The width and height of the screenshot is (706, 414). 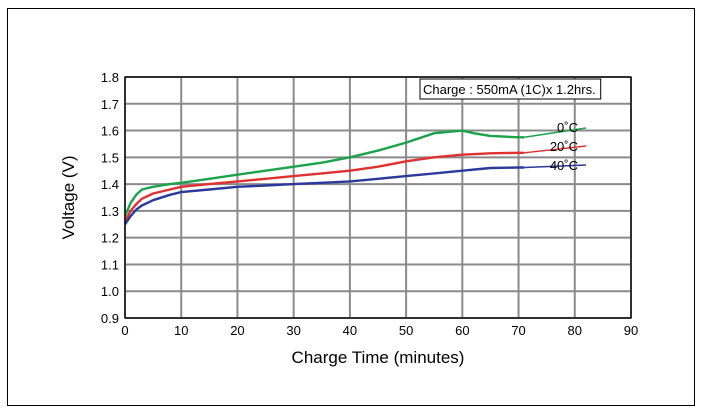 What do you see at coordinates (631, 330) in the screenshot?
I see `x-tick-label: 90` at bounding box center [631, 330].